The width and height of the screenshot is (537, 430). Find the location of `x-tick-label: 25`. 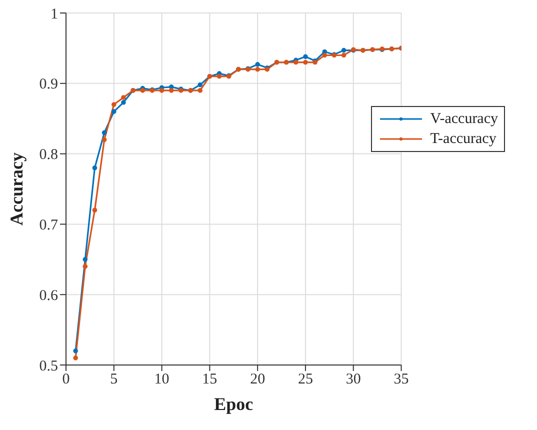

x-tick-label: 25 is located at coordinates (305, 380).